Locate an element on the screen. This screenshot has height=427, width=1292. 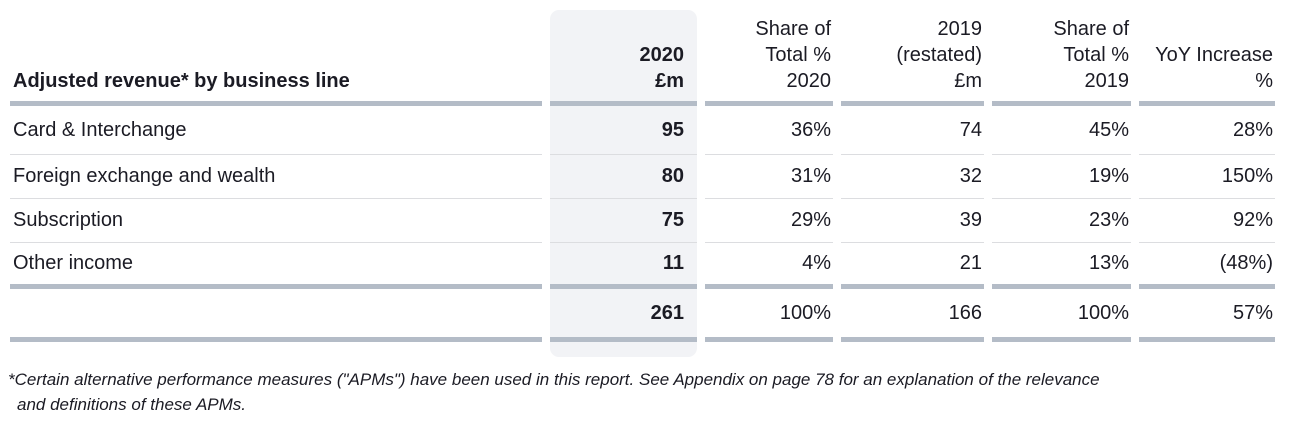
table-row: Other income 11 4% 21 13% (48%) is located at coordinates (642, 266).